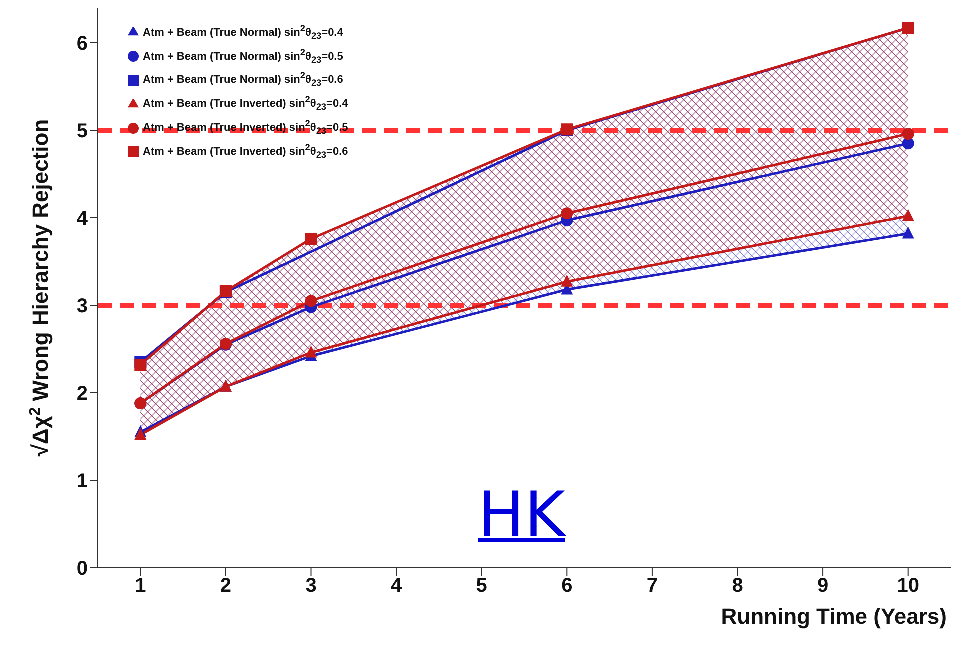 The image size is (970, 645). Describe the element at coordinates (522, 514) in the screenshot. I see `annotation: HK` at that location.